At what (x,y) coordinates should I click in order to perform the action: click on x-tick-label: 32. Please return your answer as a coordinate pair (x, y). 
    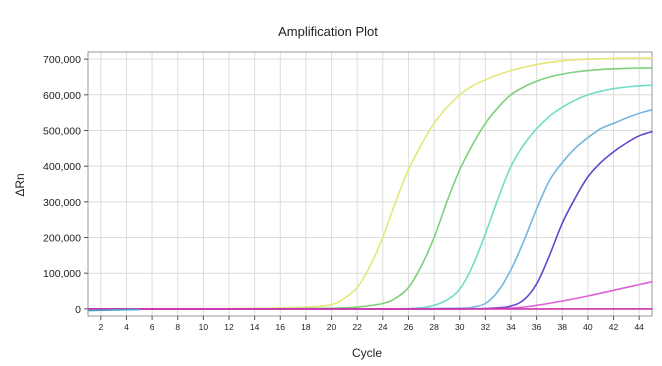
    Looking at the image, I should click on (486, 327).